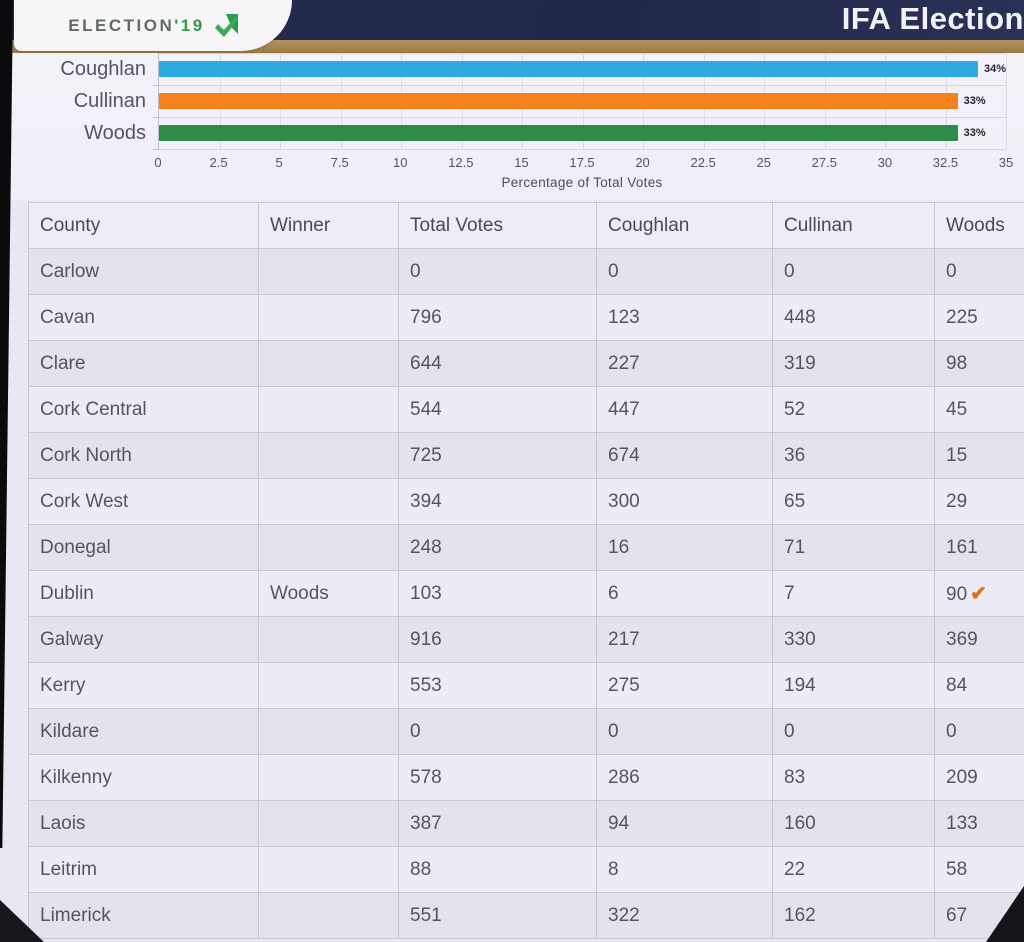 Image resolution: width=1024 pixels, height=942 pixels. What do you see at coordinates (932, 18) in the screenshot?
I see `page-title: IFA Election` at bounding box center [932, 18].